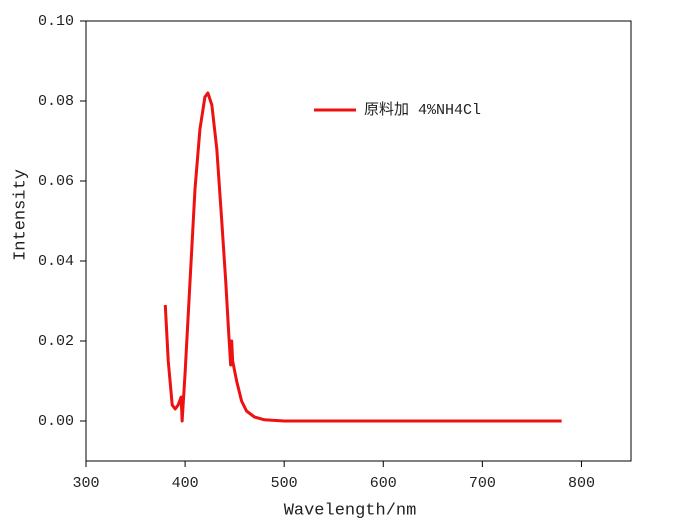 The image size is (694, 532). What do you see at coordinates (56, 101) in the screenshot?
I see `y-tick-label: 0.08` at bounding box center [56, 101].